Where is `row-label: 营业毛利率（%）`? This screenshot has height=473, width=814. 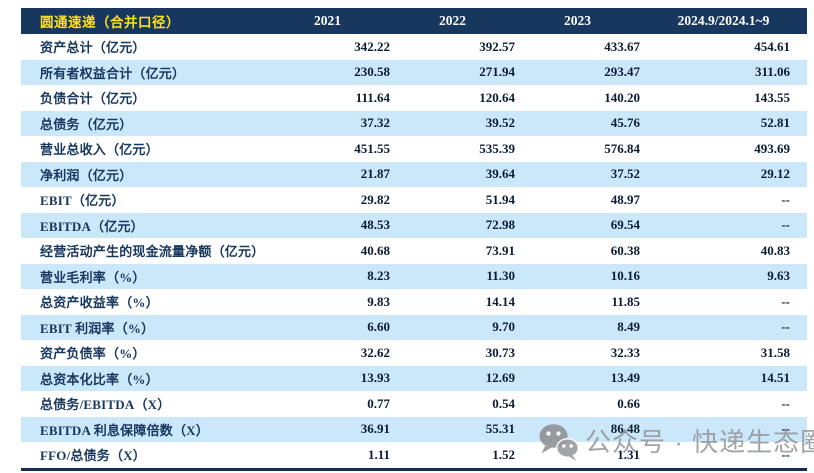
row-label: 营业毛利率（%） is located at coordinates (143, 276).